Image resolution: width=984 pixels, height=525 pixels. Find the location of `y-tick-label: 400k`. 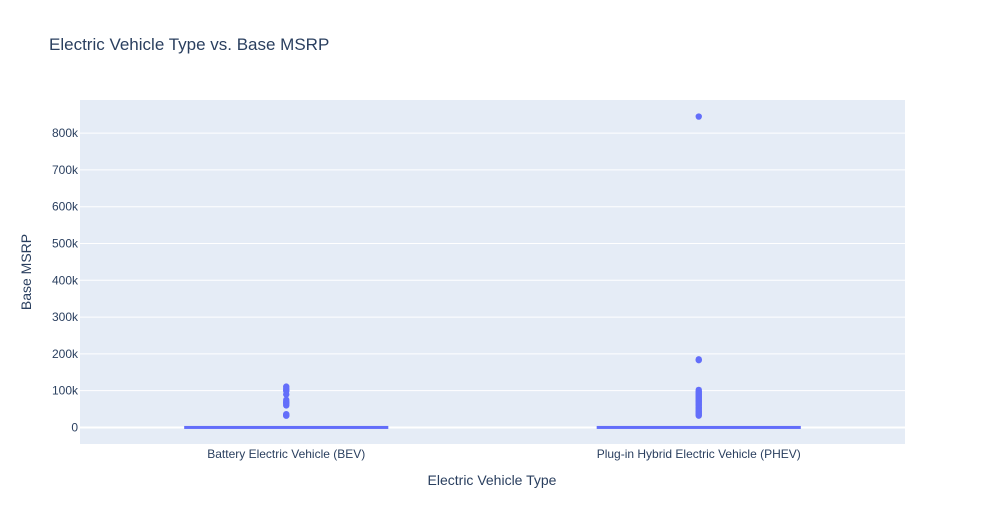

y-tick-label: 400k is located at coordinates (65, 280).